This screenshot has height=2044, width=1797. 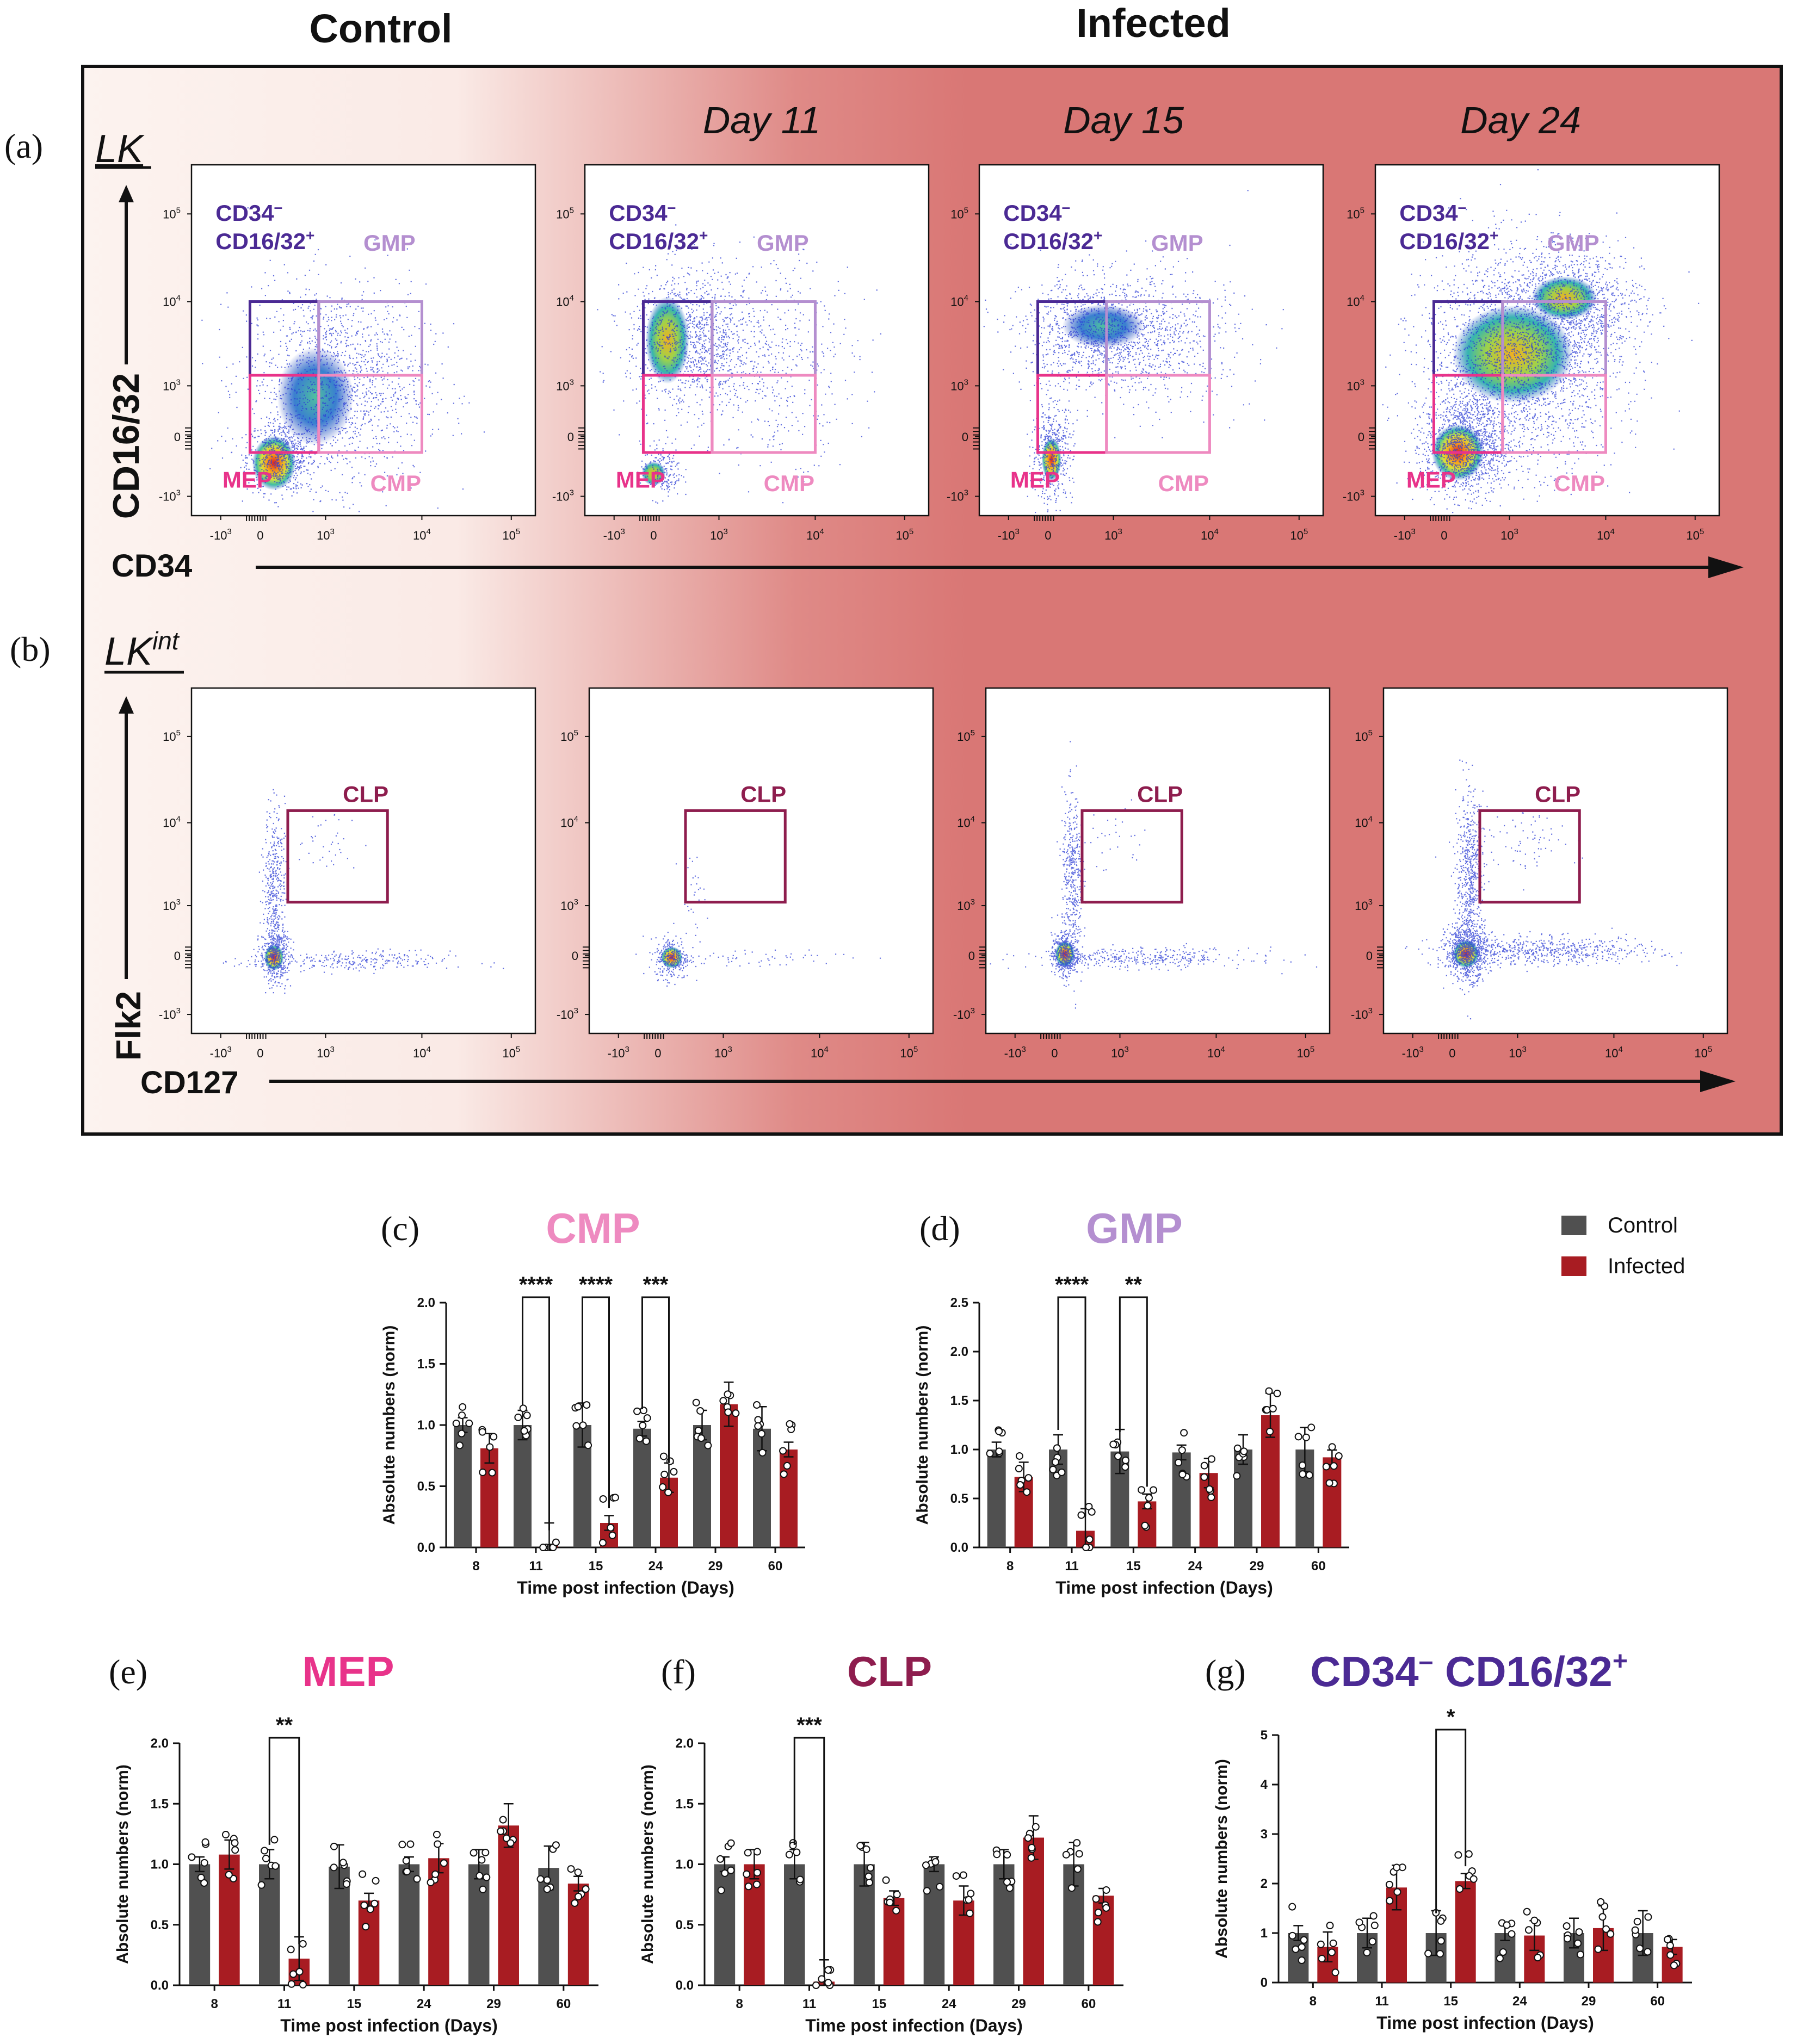 What do you see at coordinates (1364, 1671) in the screenshot?
I see `chart-title-main: CD34` at bounding box center [1364, 1671].